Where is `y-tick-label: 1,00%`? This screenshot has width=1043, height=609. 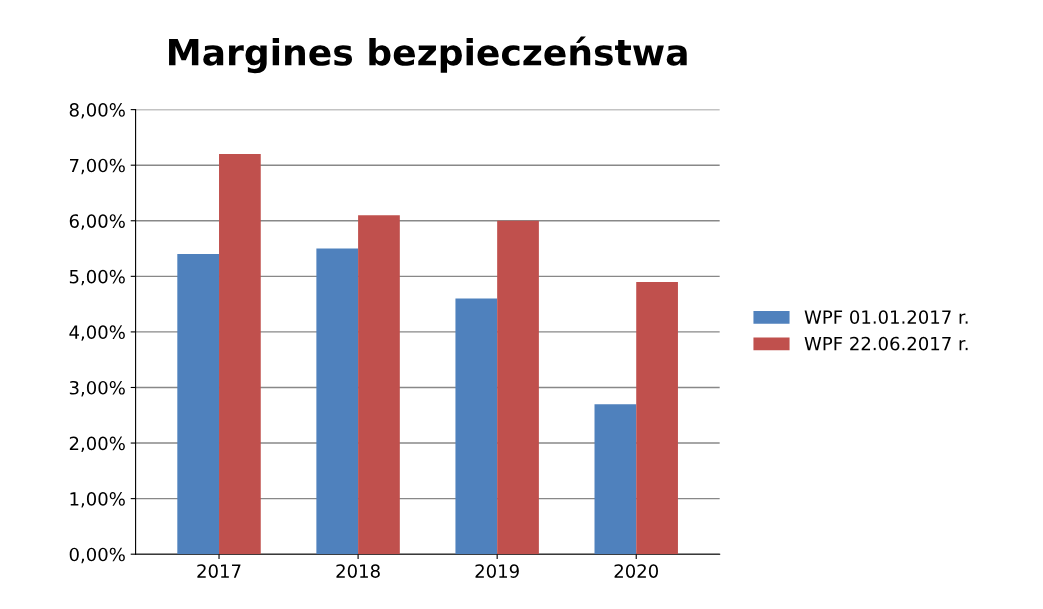
y-tick-label: 1,00% is located at coordinates (97, 500).